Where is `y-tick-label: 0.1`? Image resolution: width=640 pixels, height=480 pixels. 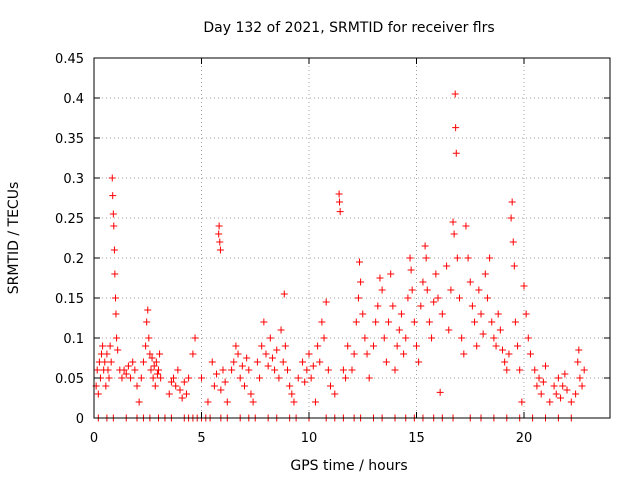
y-tick-label: 0.1 is located at coordinates (73, 339).